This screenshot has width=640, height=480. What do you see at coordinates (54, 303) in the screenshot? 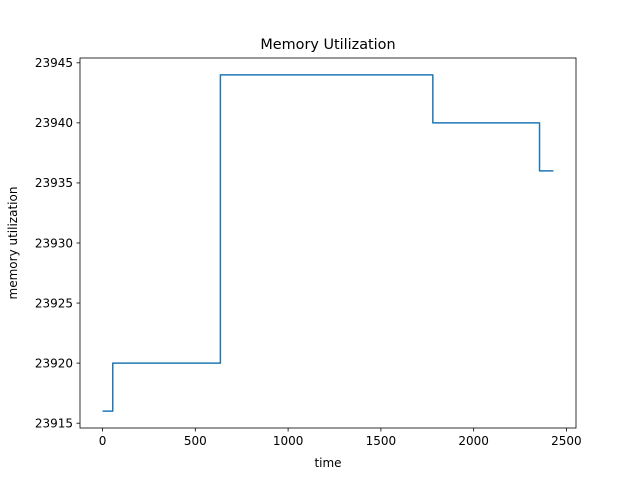
I see `y-tick-label: 23925` at bounding box center [54, 303].